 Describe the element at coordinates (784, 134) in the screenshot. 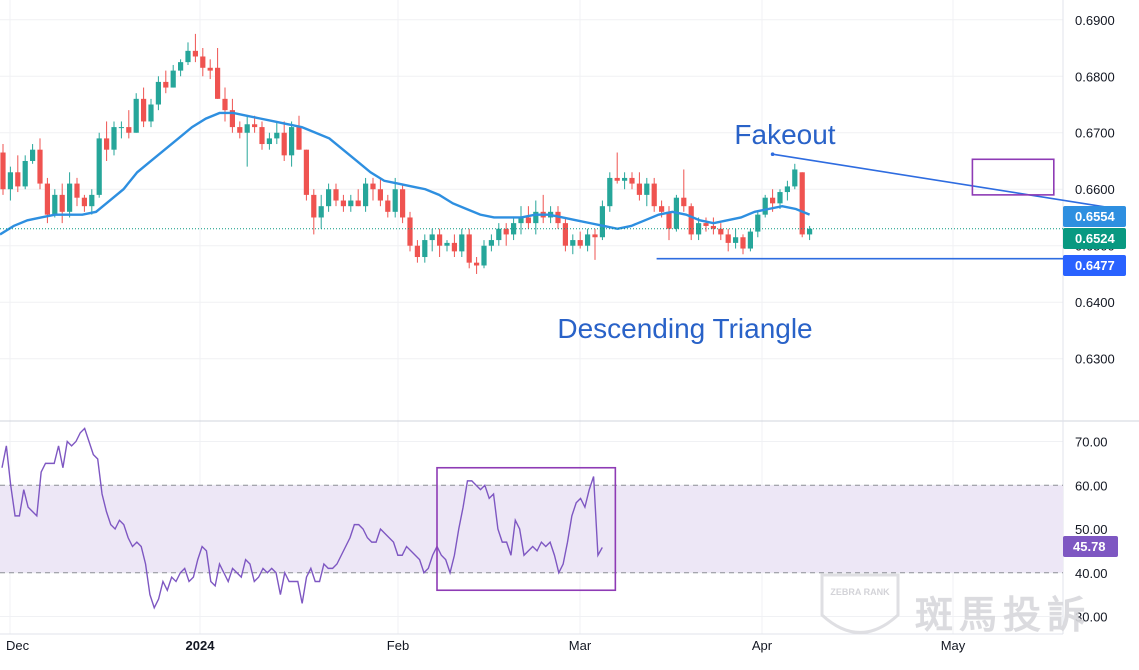

I see `fakeout-label: Fakeout` at that location.